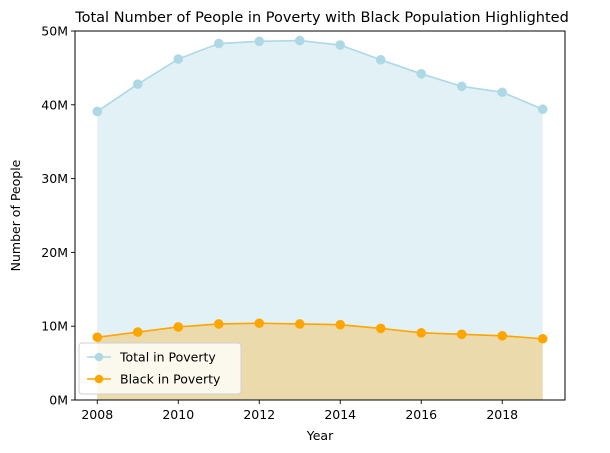 Image resolution: width=610 pixels, height=453 pixels. I want to click on legend: Total in Poverty Black in Poverty, so click(160, 368).